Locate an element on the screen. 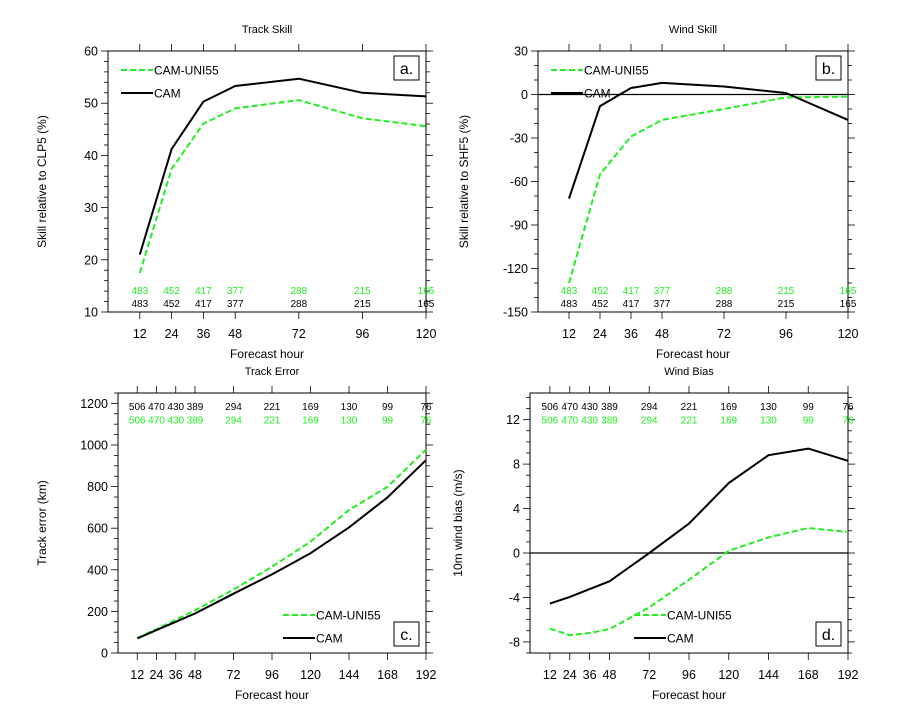 The width and height of the screenshot is (910, 718). y-tick-label: 10 is located at coordinates (91, 313).